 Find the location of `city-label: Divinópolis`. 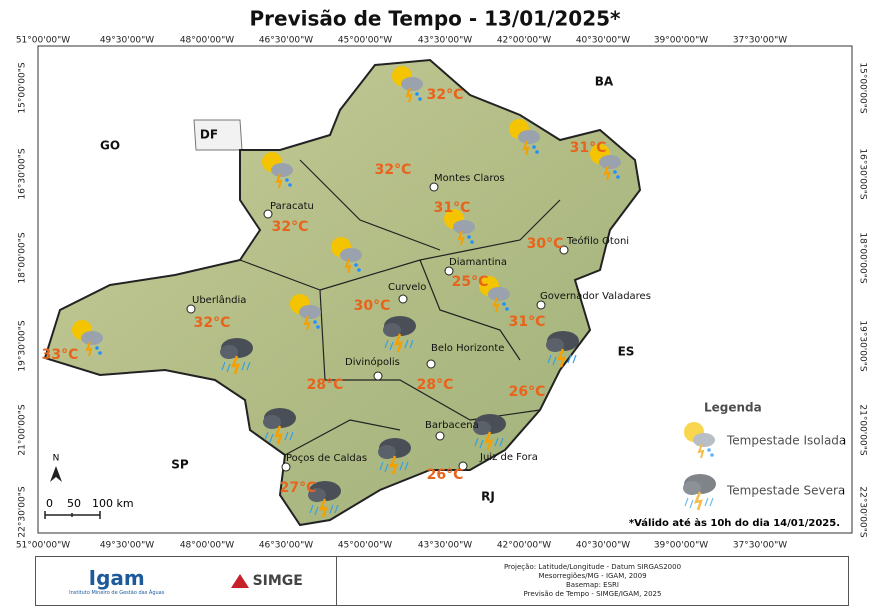

city-label: Divinópolis is located at coordinates (372, 362).